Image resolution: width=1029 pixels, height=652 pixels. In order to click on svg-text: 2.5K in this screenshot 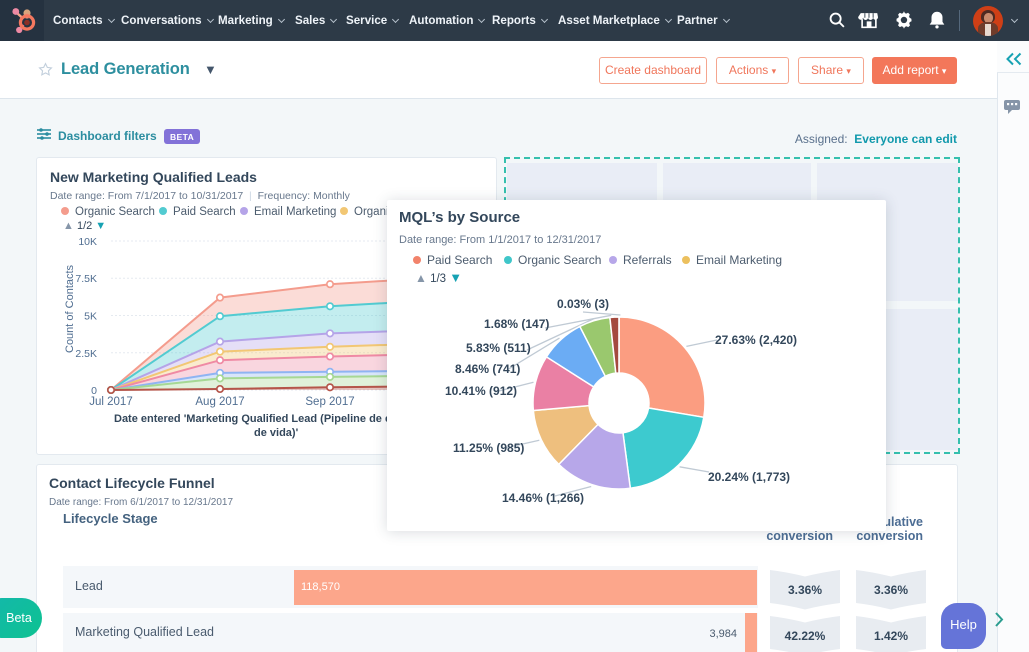, I will do `click(86, 354)`.